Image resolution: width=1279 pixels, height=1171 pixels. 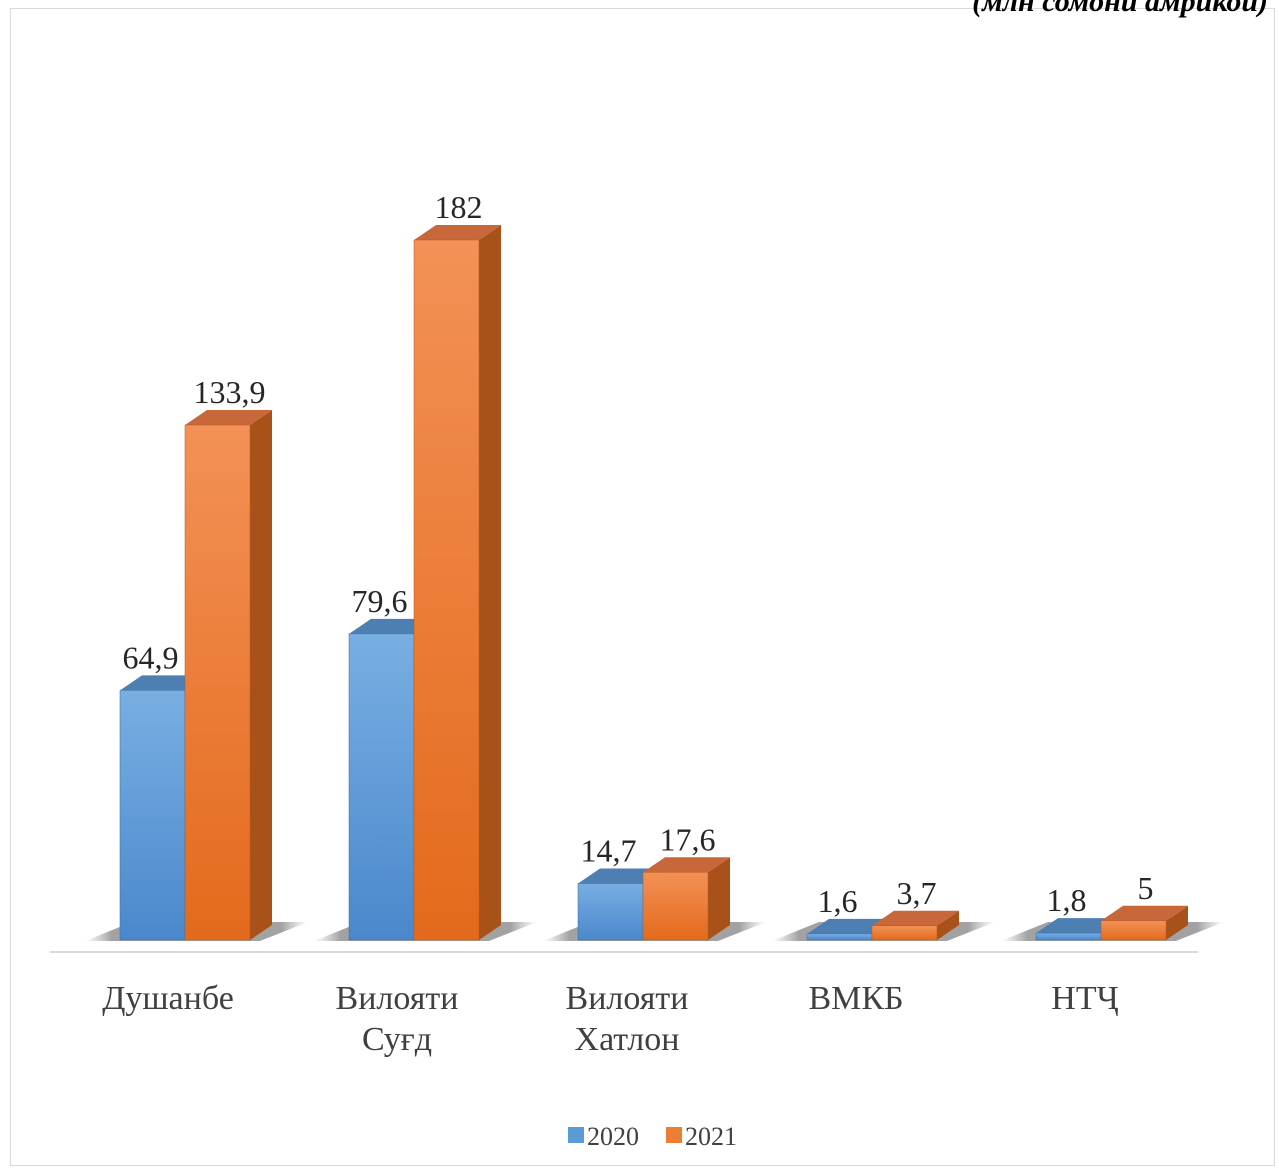 What do you see at coordinates (627, 1019) in the screenshot?
I see `category-label: Вилояти Хатлон` at bounding box center [627, 1019].